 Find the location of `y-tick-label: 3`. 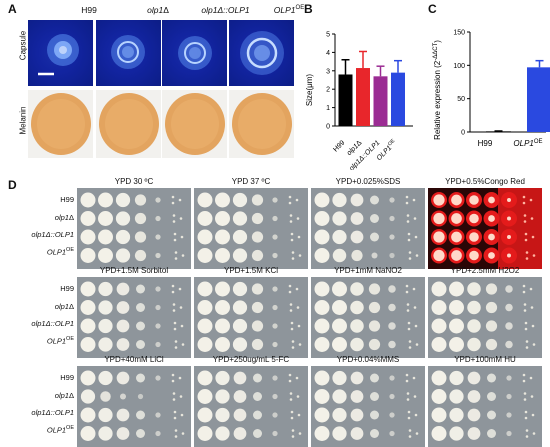

y-tick-label: 3 is located at coordinates (328, 71).